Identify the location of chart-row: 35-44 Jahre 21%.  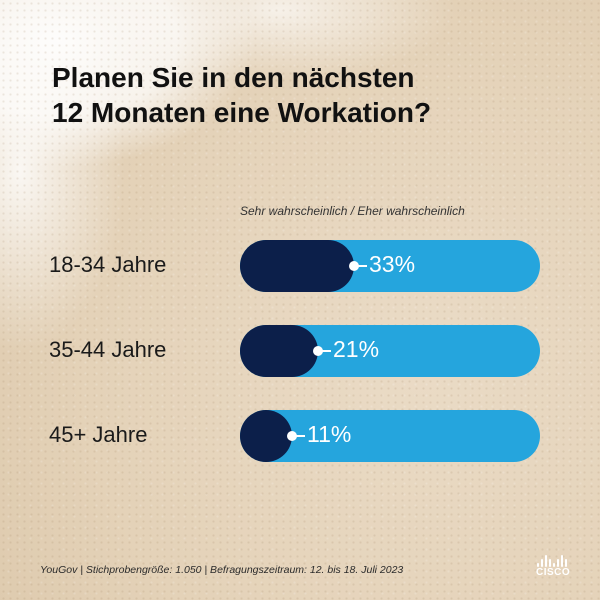
(300, 351).